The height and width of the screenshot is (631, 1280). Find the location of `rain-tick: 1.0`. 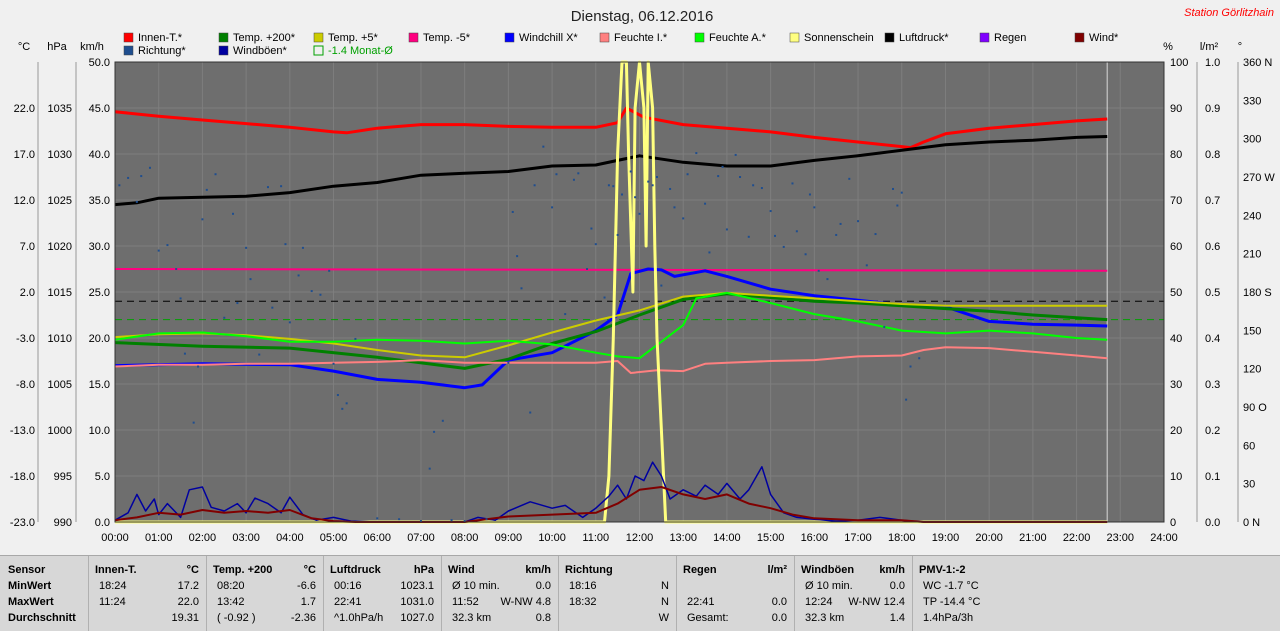

rain-tick: 1.0 is located at coordinates (1212, 63).